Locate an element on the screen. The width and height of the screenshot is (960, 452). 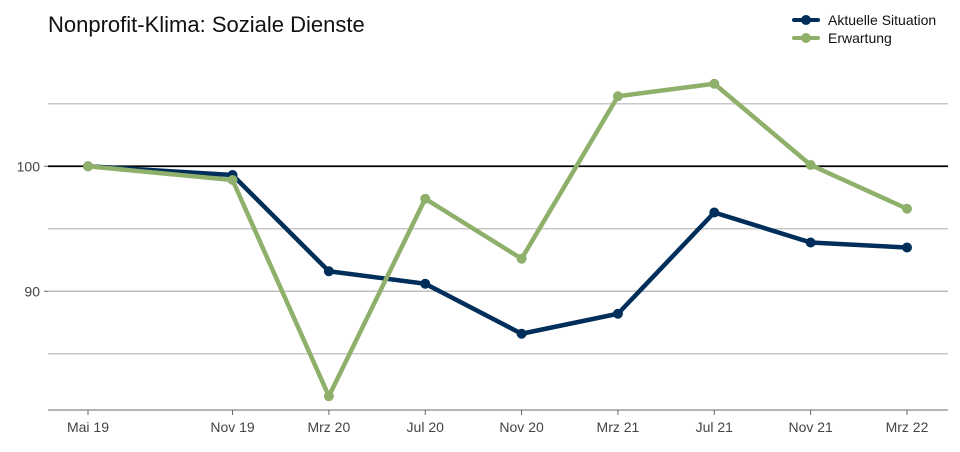
x-tick-label: Mai 19 is located at coordinates (88, 427).